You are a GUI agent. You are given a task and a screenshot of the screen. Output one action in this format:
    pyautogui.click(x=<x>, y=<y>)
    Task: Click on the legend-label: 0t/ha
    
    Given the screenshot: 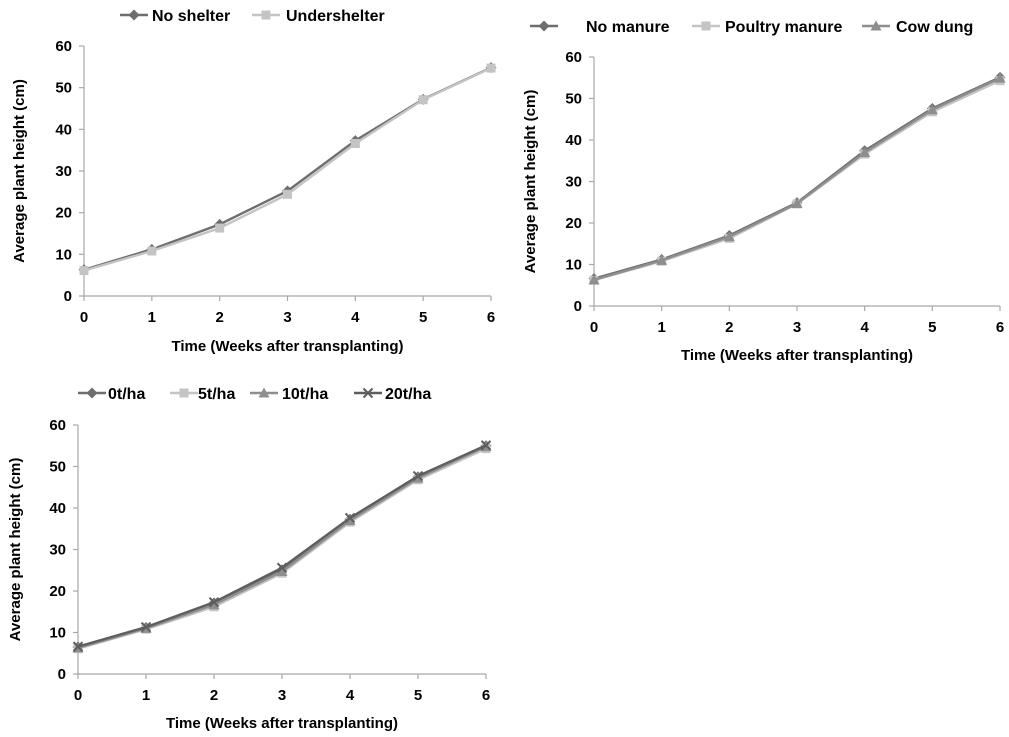 What is the action you would take?
    pyautogui.click(x=126, y=394)
    